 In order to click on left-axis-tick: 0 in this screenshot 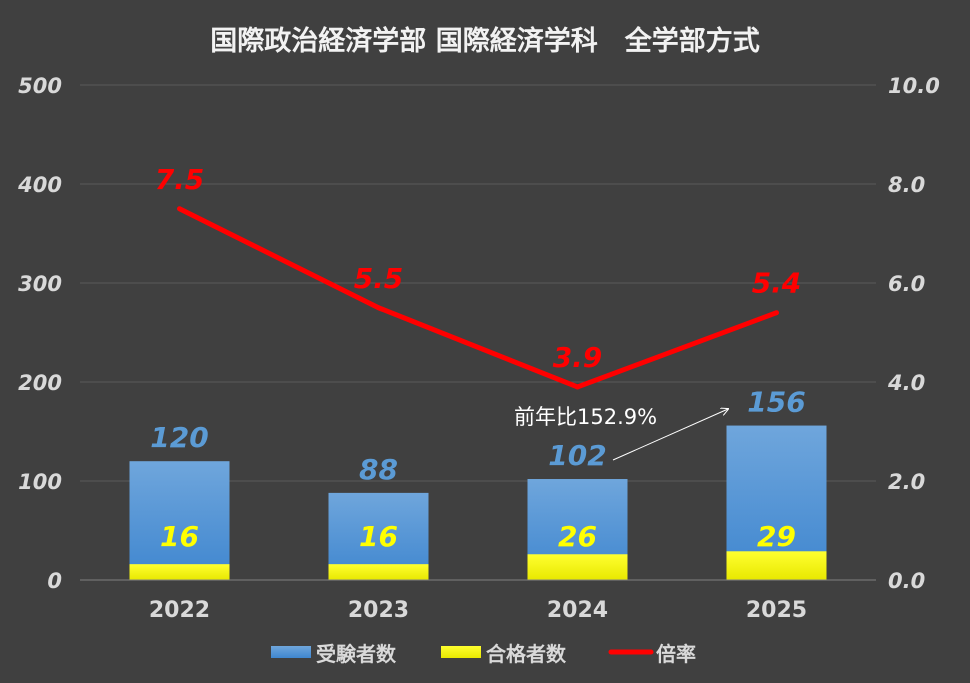, I will do `click(54, 581)`.